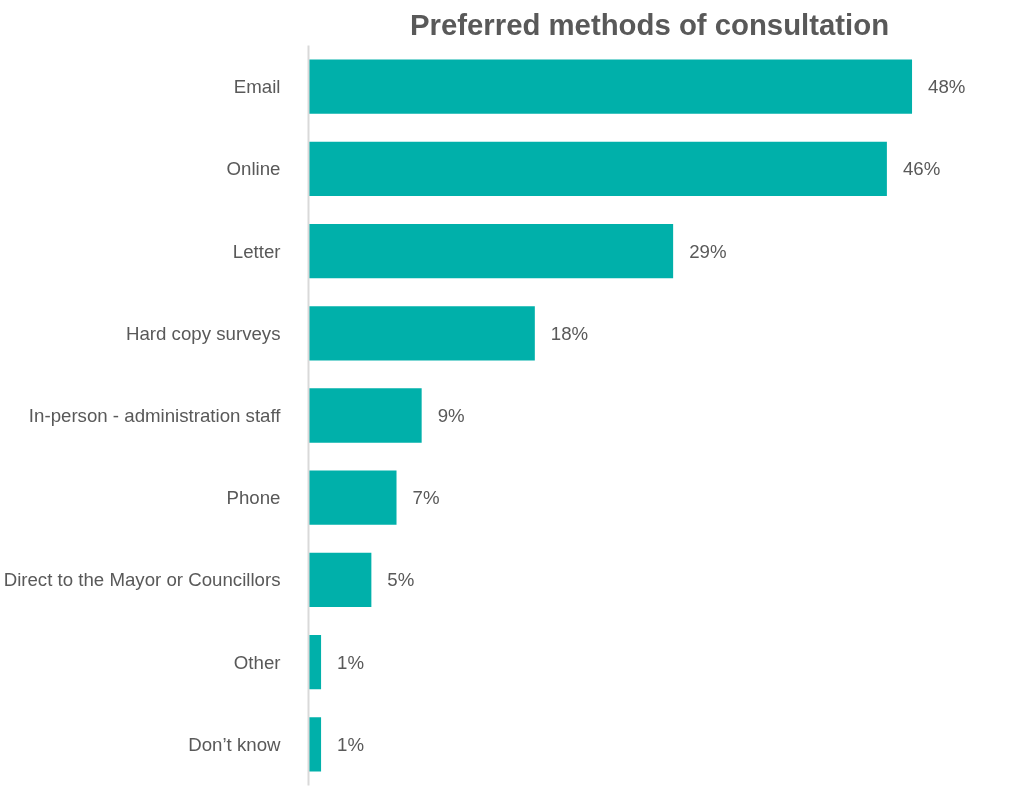 The width and height of the screenshot is (1024, 798). I want to click on y-tick-label: In-person - administration staff, so click(155, 415).